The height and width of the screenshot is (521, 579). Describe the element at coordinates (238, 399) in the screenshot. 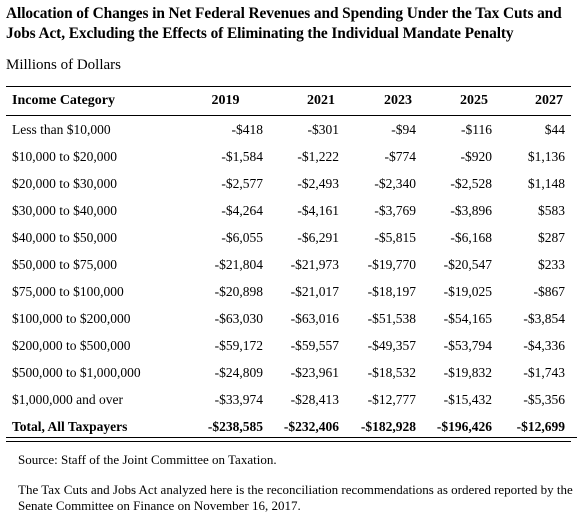

I see `cell-2019: -$33,974` at that location.